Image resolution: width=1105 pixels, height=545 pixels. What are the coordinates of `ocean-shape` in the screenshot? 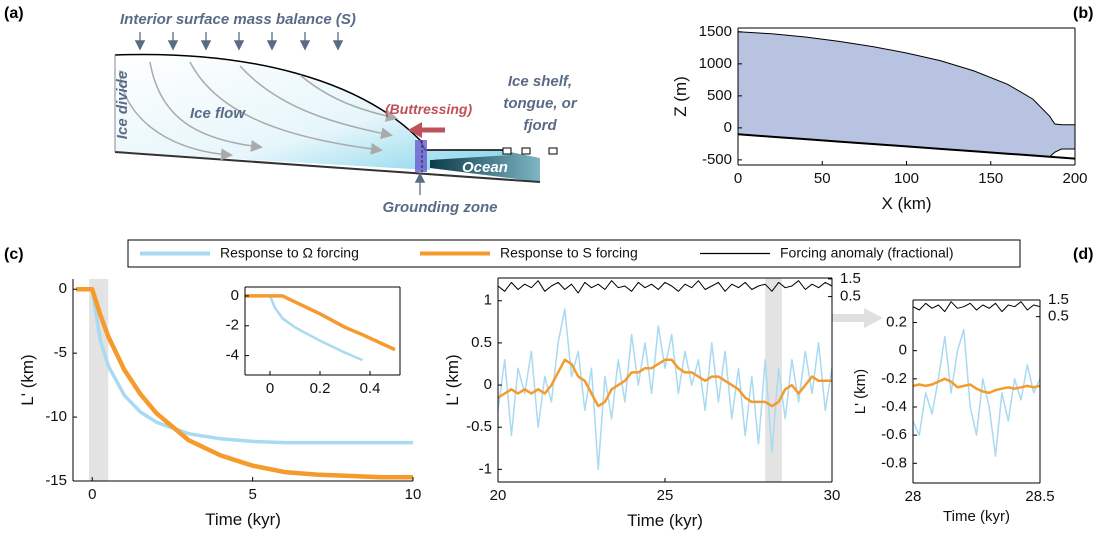 It's located at (485, 167).